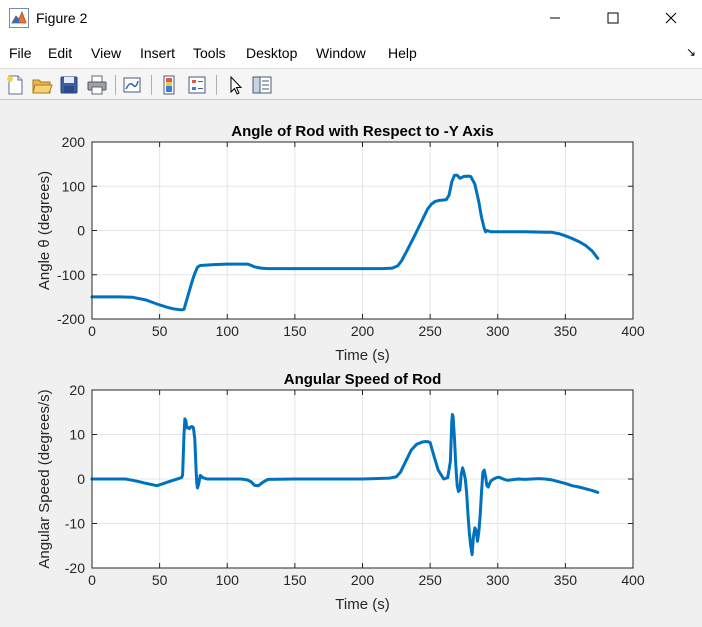  Describe the element at coordinates (71, 275) in the screenshot. I see `y-tick-label: -100` at that location.